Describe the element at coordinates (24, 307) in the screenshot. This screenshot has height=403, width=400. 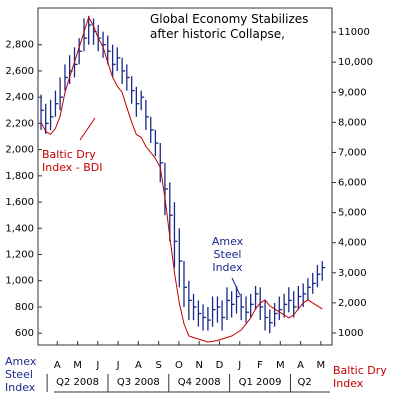
I see `y-tick-label: 800` at that location.